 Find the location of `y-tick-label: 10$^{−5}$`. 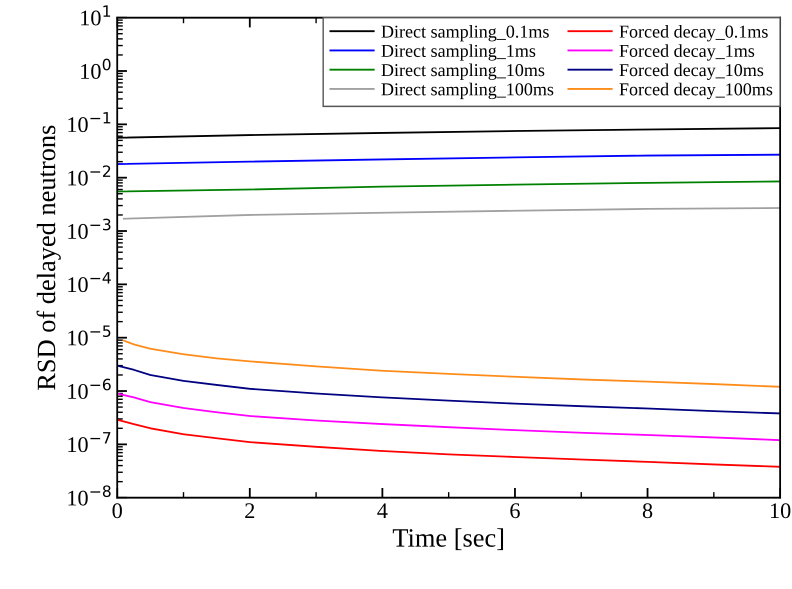

y-tick-label: 10$^{−5}$ is located at coordinates (89, 335).